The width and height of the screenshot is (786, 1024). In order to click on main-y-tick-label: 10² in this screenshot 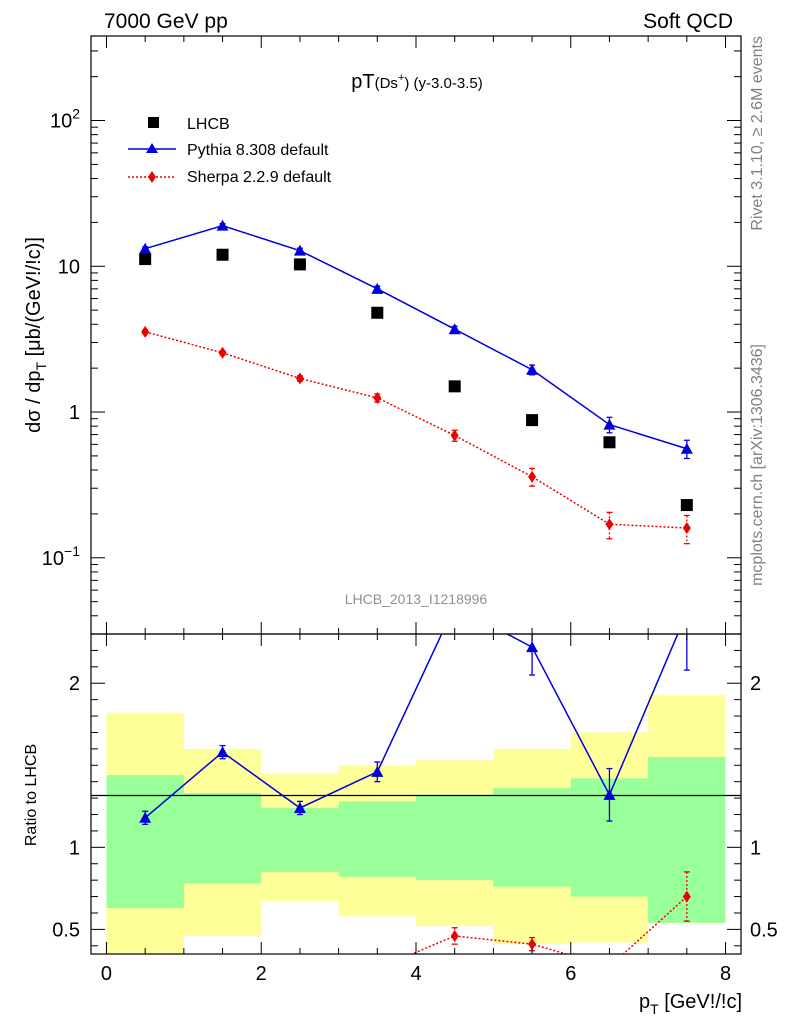, I will do `click(65, 119)`.